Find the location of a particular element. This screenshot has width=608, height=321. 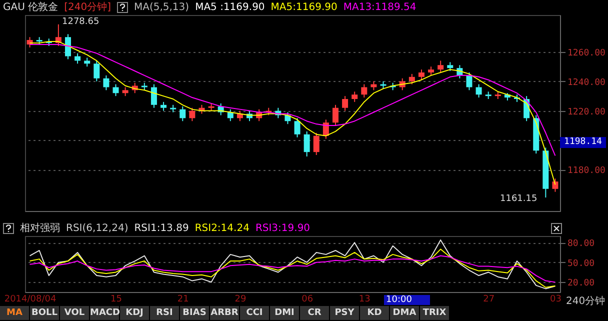

text: PSY is located at coordinates (345, 313).